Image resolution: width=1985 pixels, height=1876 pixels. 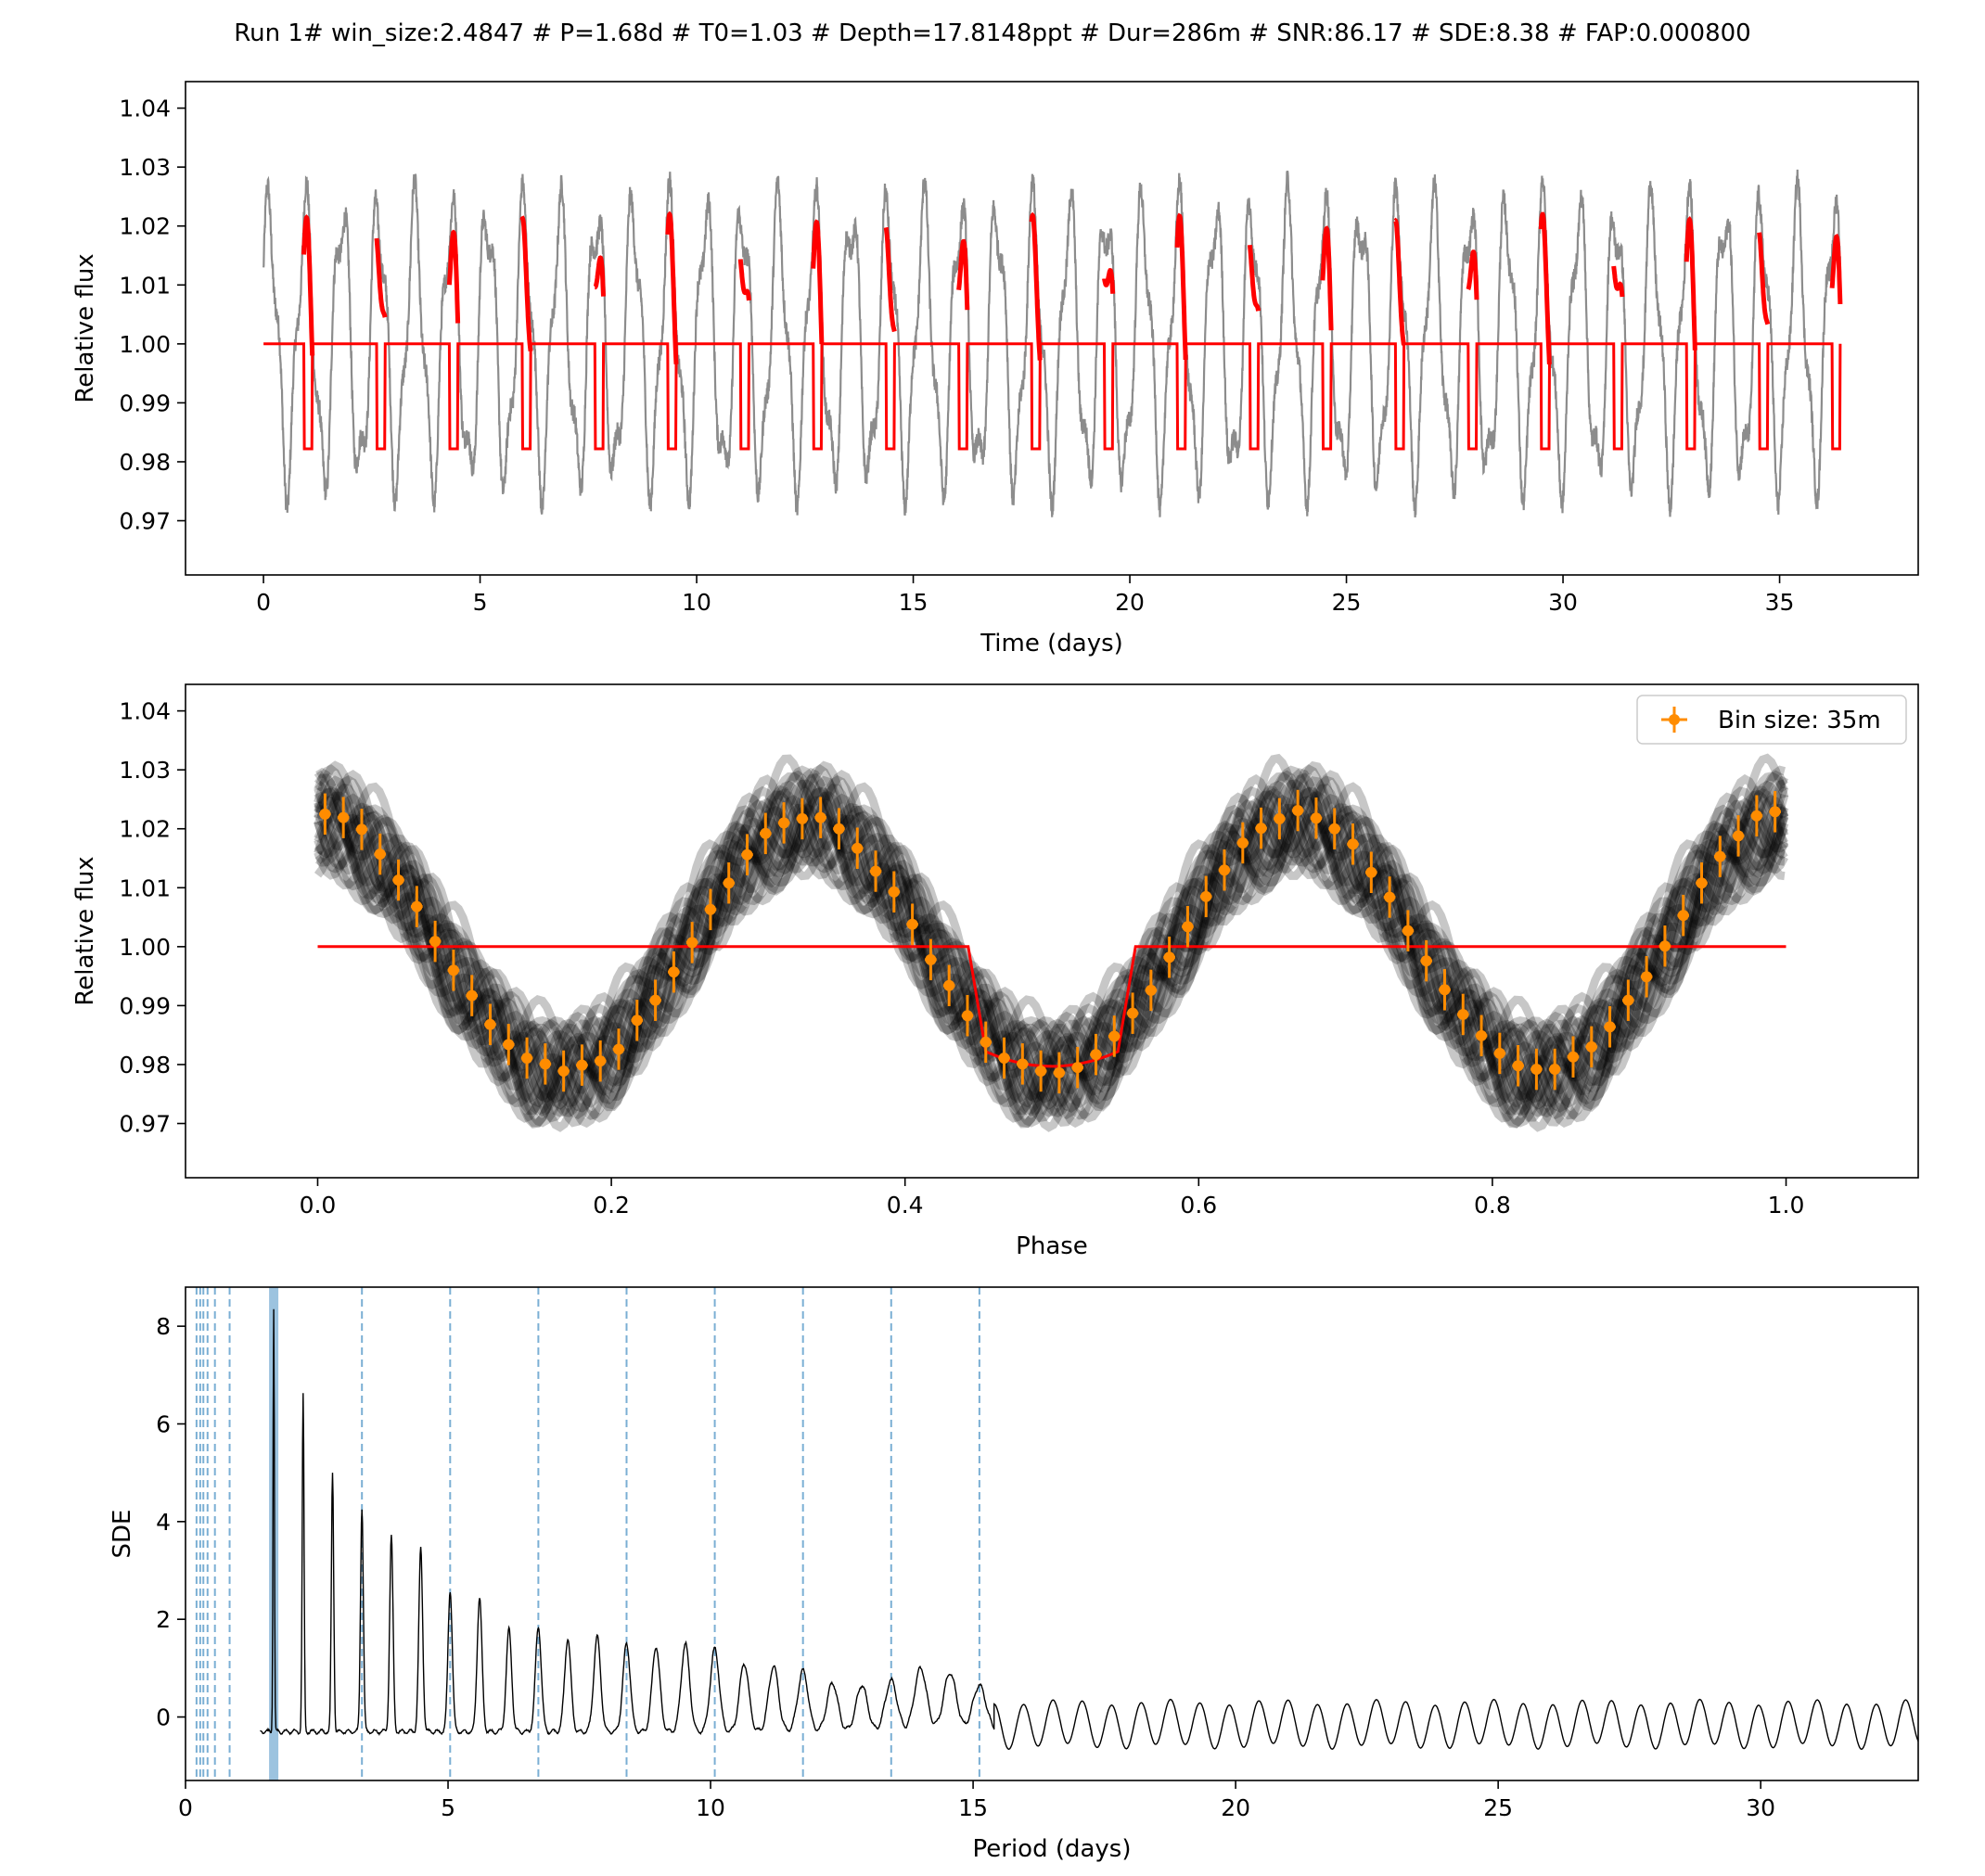 What do you see at coordinates (145, 947) in the screenshot?
I see `y-tick-label: 1.00` at bounding box center [145, 947].